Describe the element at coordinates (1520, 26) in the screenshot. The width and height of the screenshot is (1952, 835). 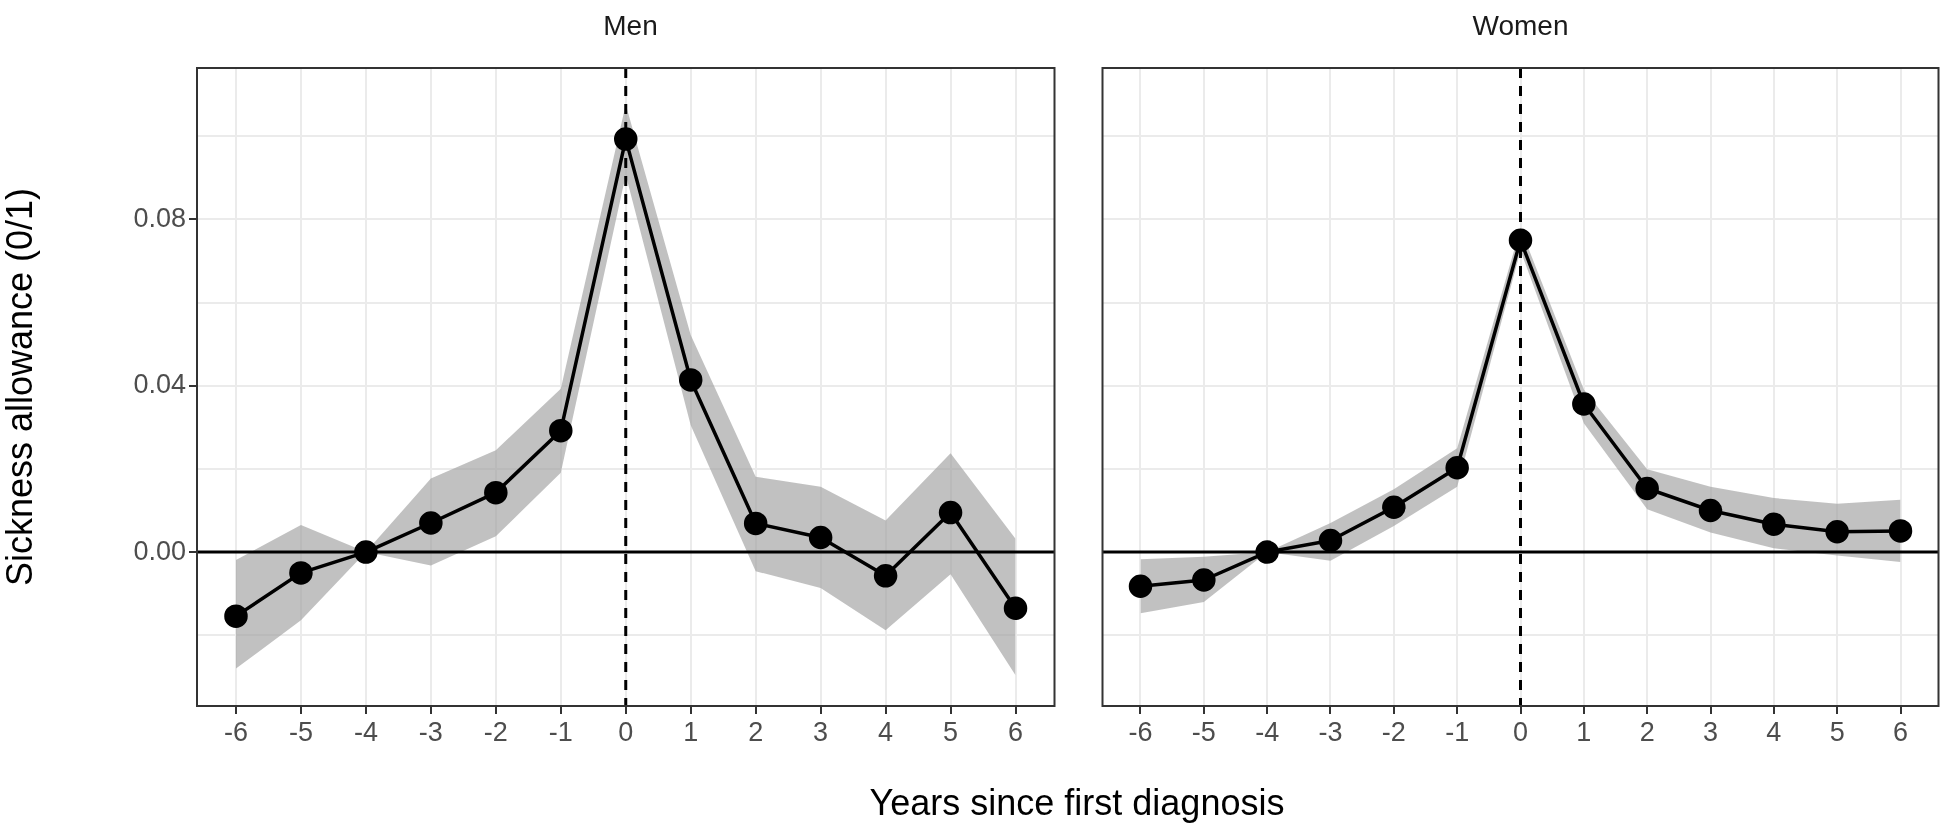
I see `chart-title: Women` at that location.